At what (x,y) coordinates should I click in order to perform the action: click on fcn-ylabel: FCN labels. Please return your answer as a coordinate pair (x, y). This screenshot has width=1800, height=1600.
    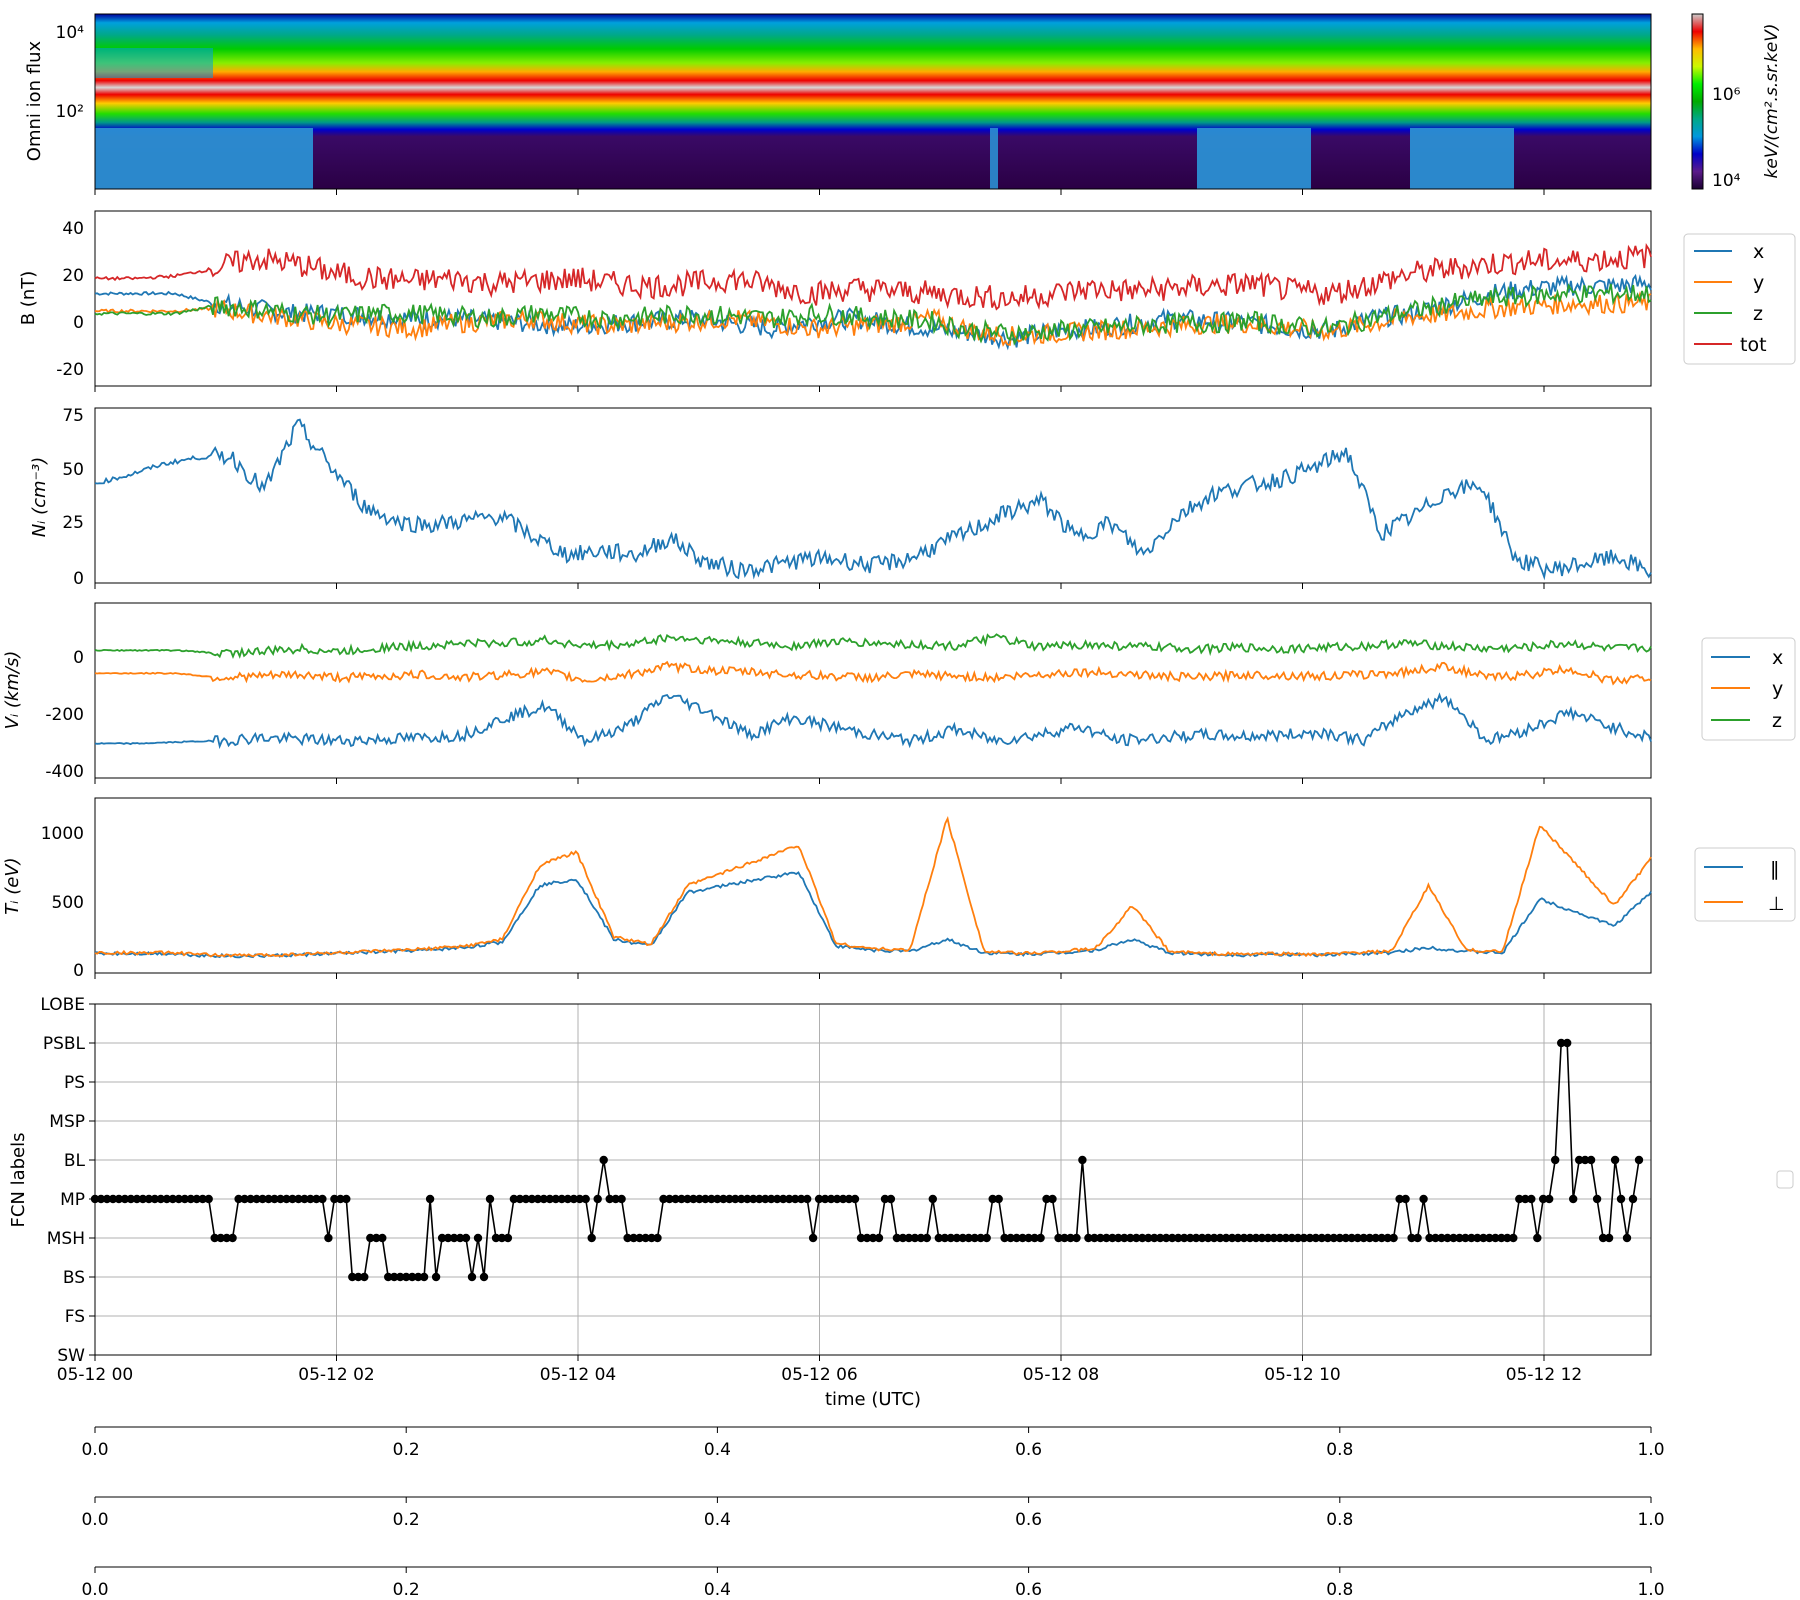
    Looking at the image, I should click on (18, 1179).